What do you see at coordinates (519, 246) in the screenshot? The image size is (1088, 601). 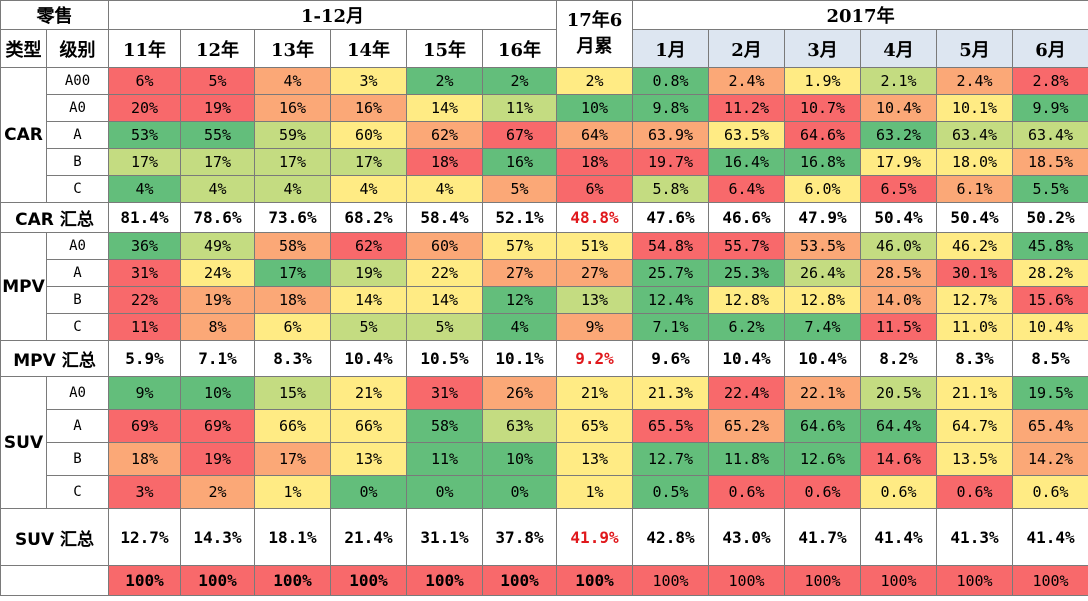 I see `value-cell: 57%` at bounding box center [519, 246].